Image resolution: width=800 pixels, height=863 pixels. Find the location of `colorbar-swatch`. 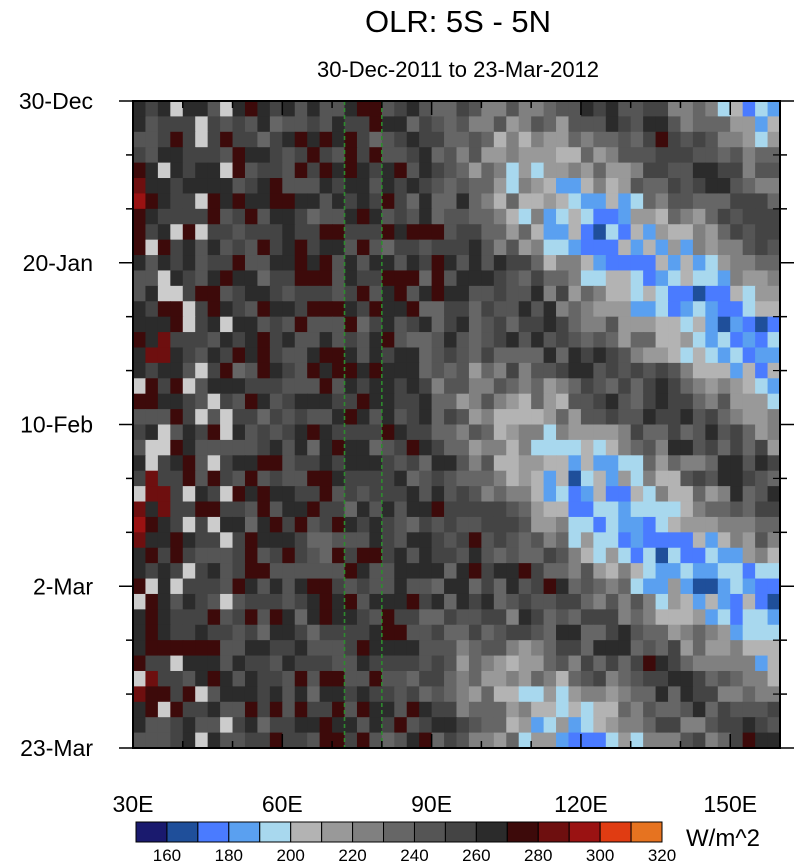

colorbar-swatch is located at coordinates (646, 832).